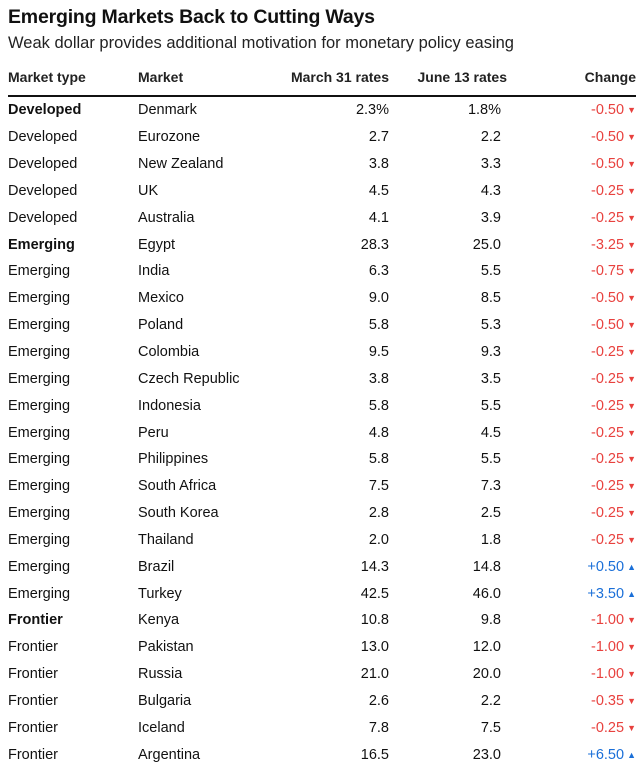 Image resolution: width=643 pixels, height=778 pixels. Describe the element at coordinates (322, 540) in the screenshot. I see `table-row: Emerging Thailand 2.0 1.8 -0.25 ▼` at that location.